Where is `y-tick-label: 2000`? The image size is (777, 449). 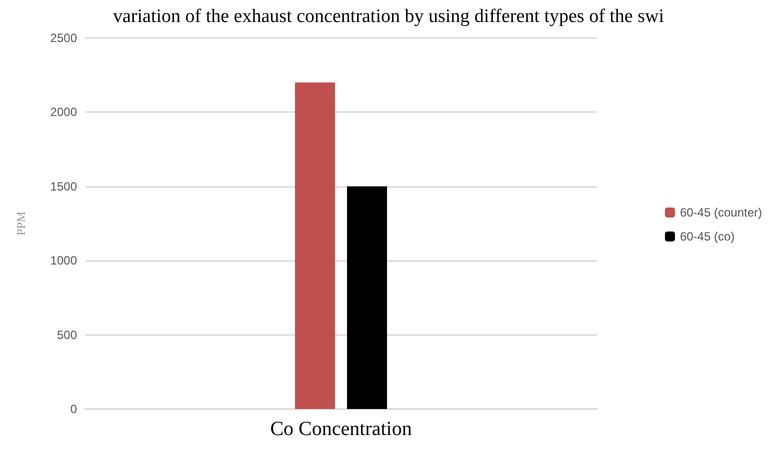 y-tick-label: 2000 is located at coordinates (64, 112).